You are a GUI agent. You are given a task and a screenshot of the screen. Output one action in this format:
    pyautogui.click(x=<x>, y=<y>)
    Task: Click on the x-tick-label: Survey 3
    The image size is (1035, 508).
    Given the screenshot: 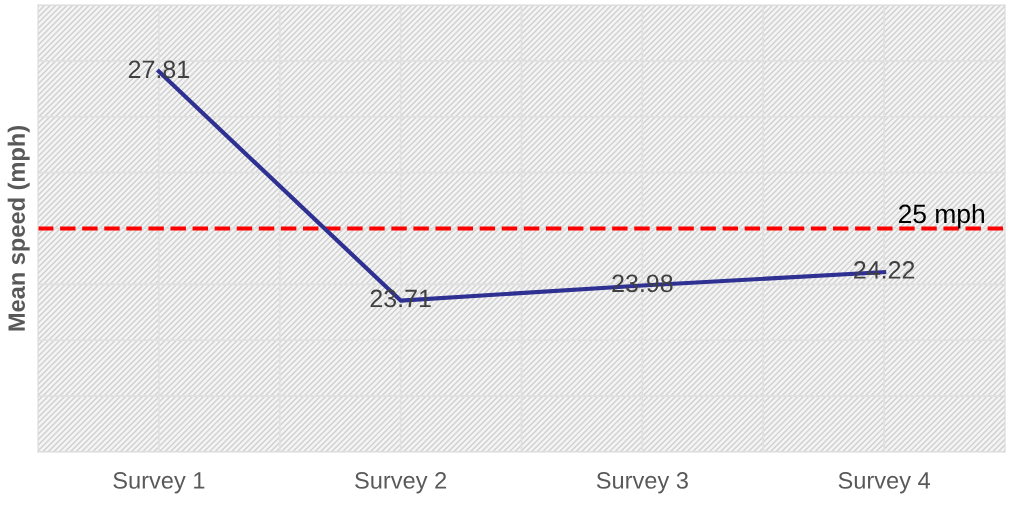 What is the action you would take?
    pyautogui.click(x=642, y=483)
    